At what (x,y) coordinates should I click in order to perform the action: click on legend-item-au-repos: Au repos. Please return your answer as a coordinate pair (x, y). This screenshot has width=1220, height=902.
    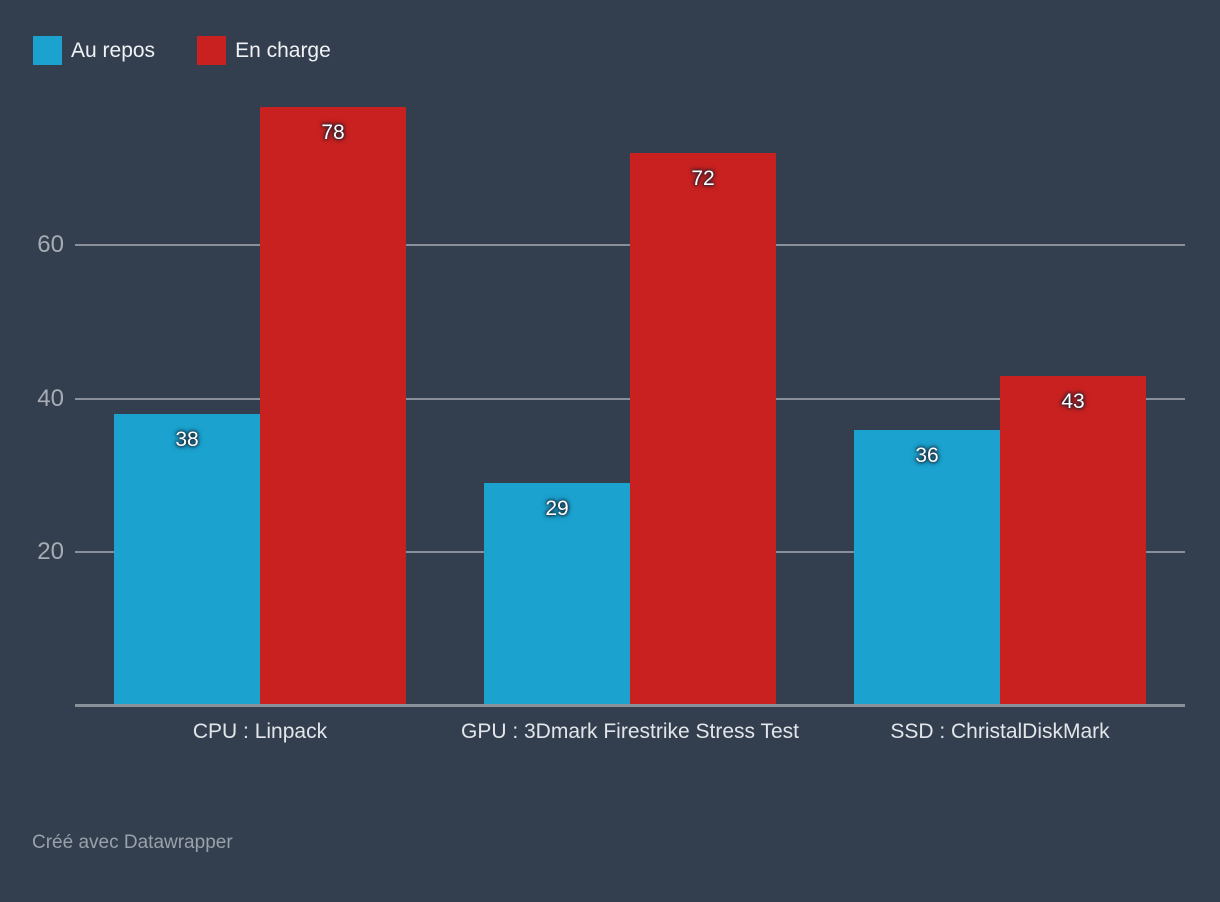
    Looking at the image, I should click on (94, 50).